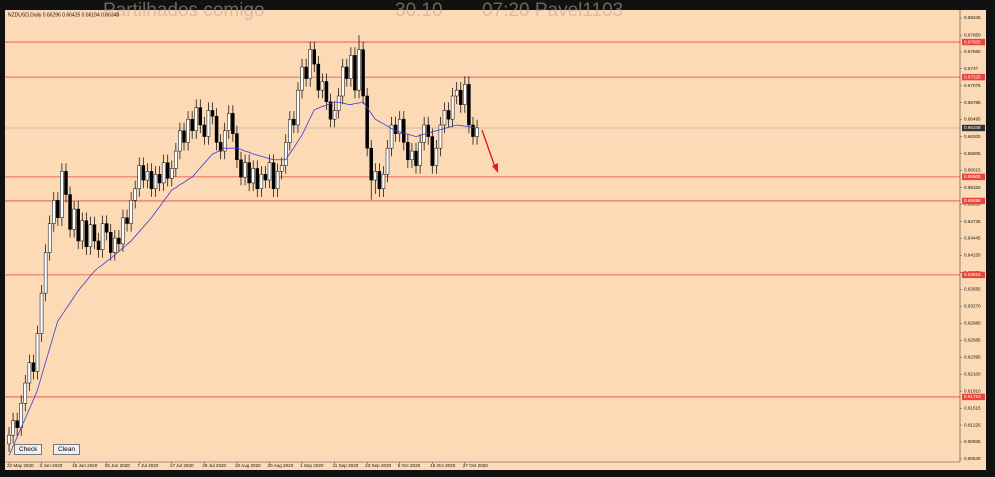 The height and width of the screenshot is (477, 995). What do you see at coordinates (28, 449) in the screenshot?
I see `check-button: Check` at bounding box center [28, 449].